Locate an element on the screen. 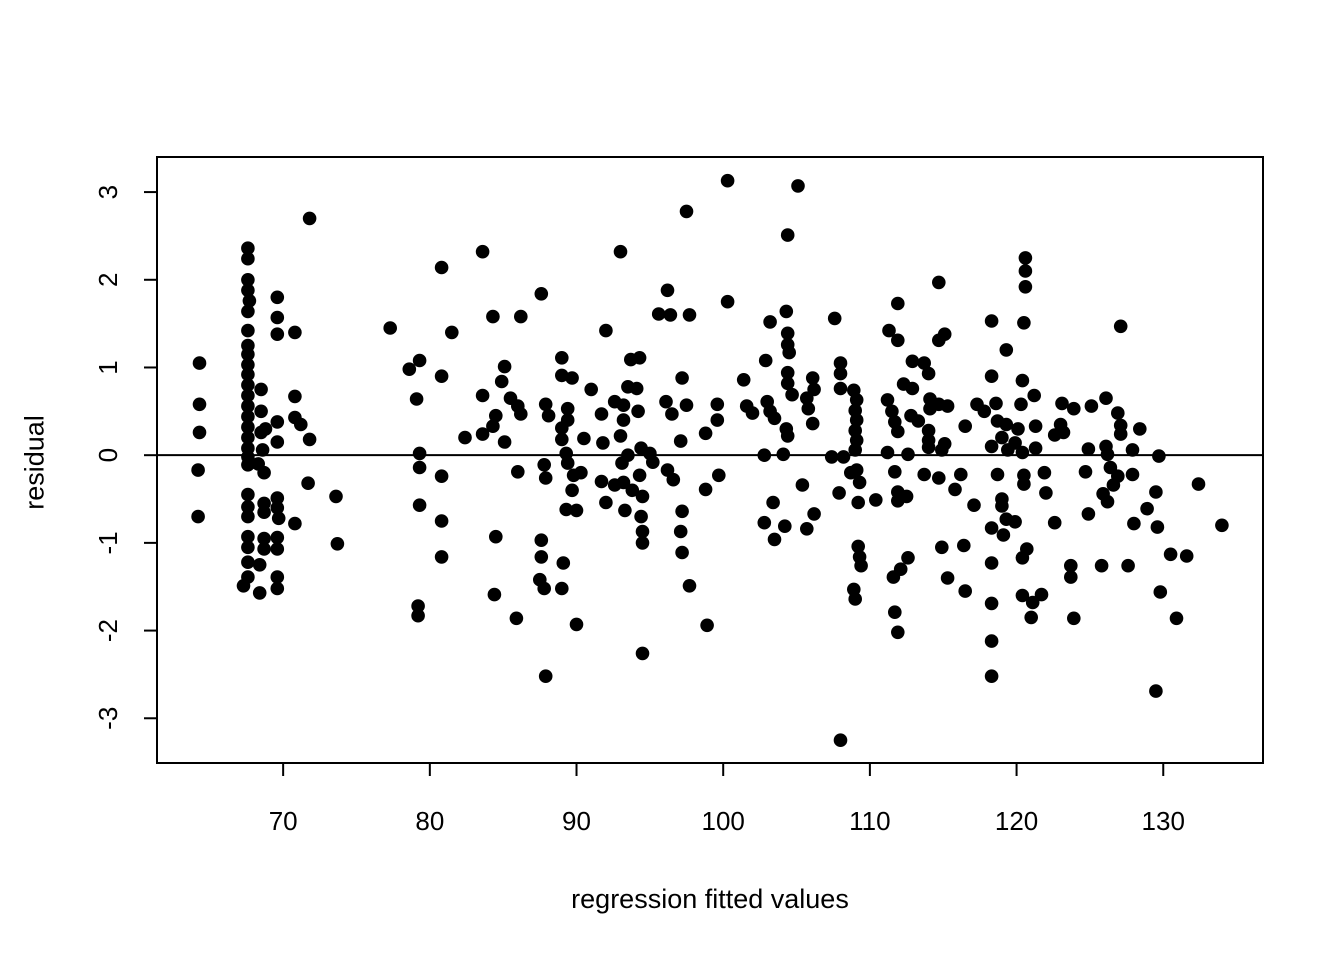 The width and height of the screenshot is (1344, 960). x-axis-title: regression fitted values is located at coordinates (710, 899).